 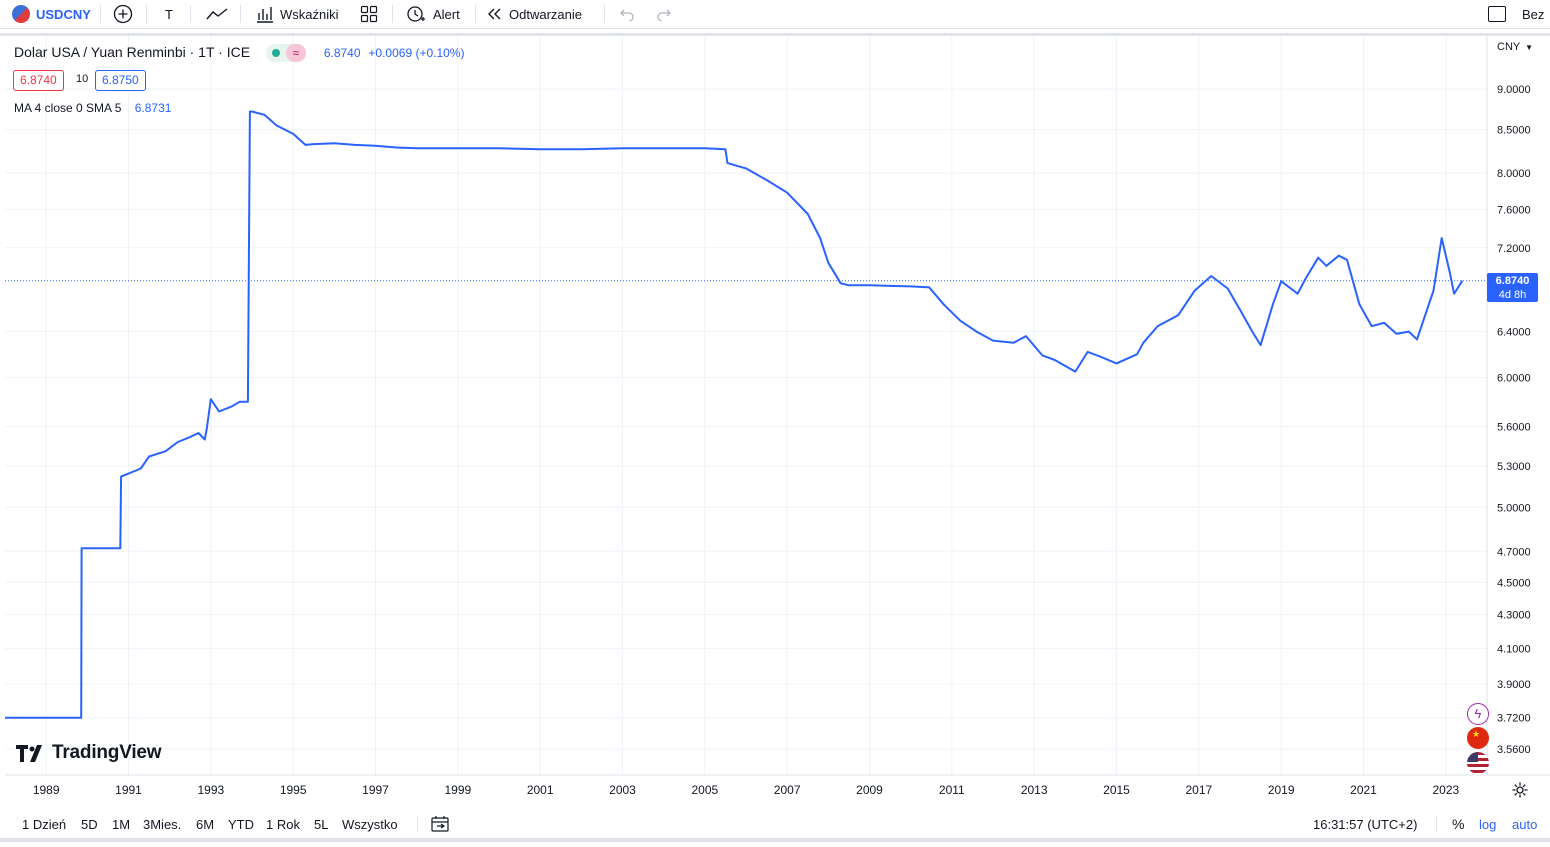 I want to click on china-flag-icon: ★, so click(x=1478, y=738).